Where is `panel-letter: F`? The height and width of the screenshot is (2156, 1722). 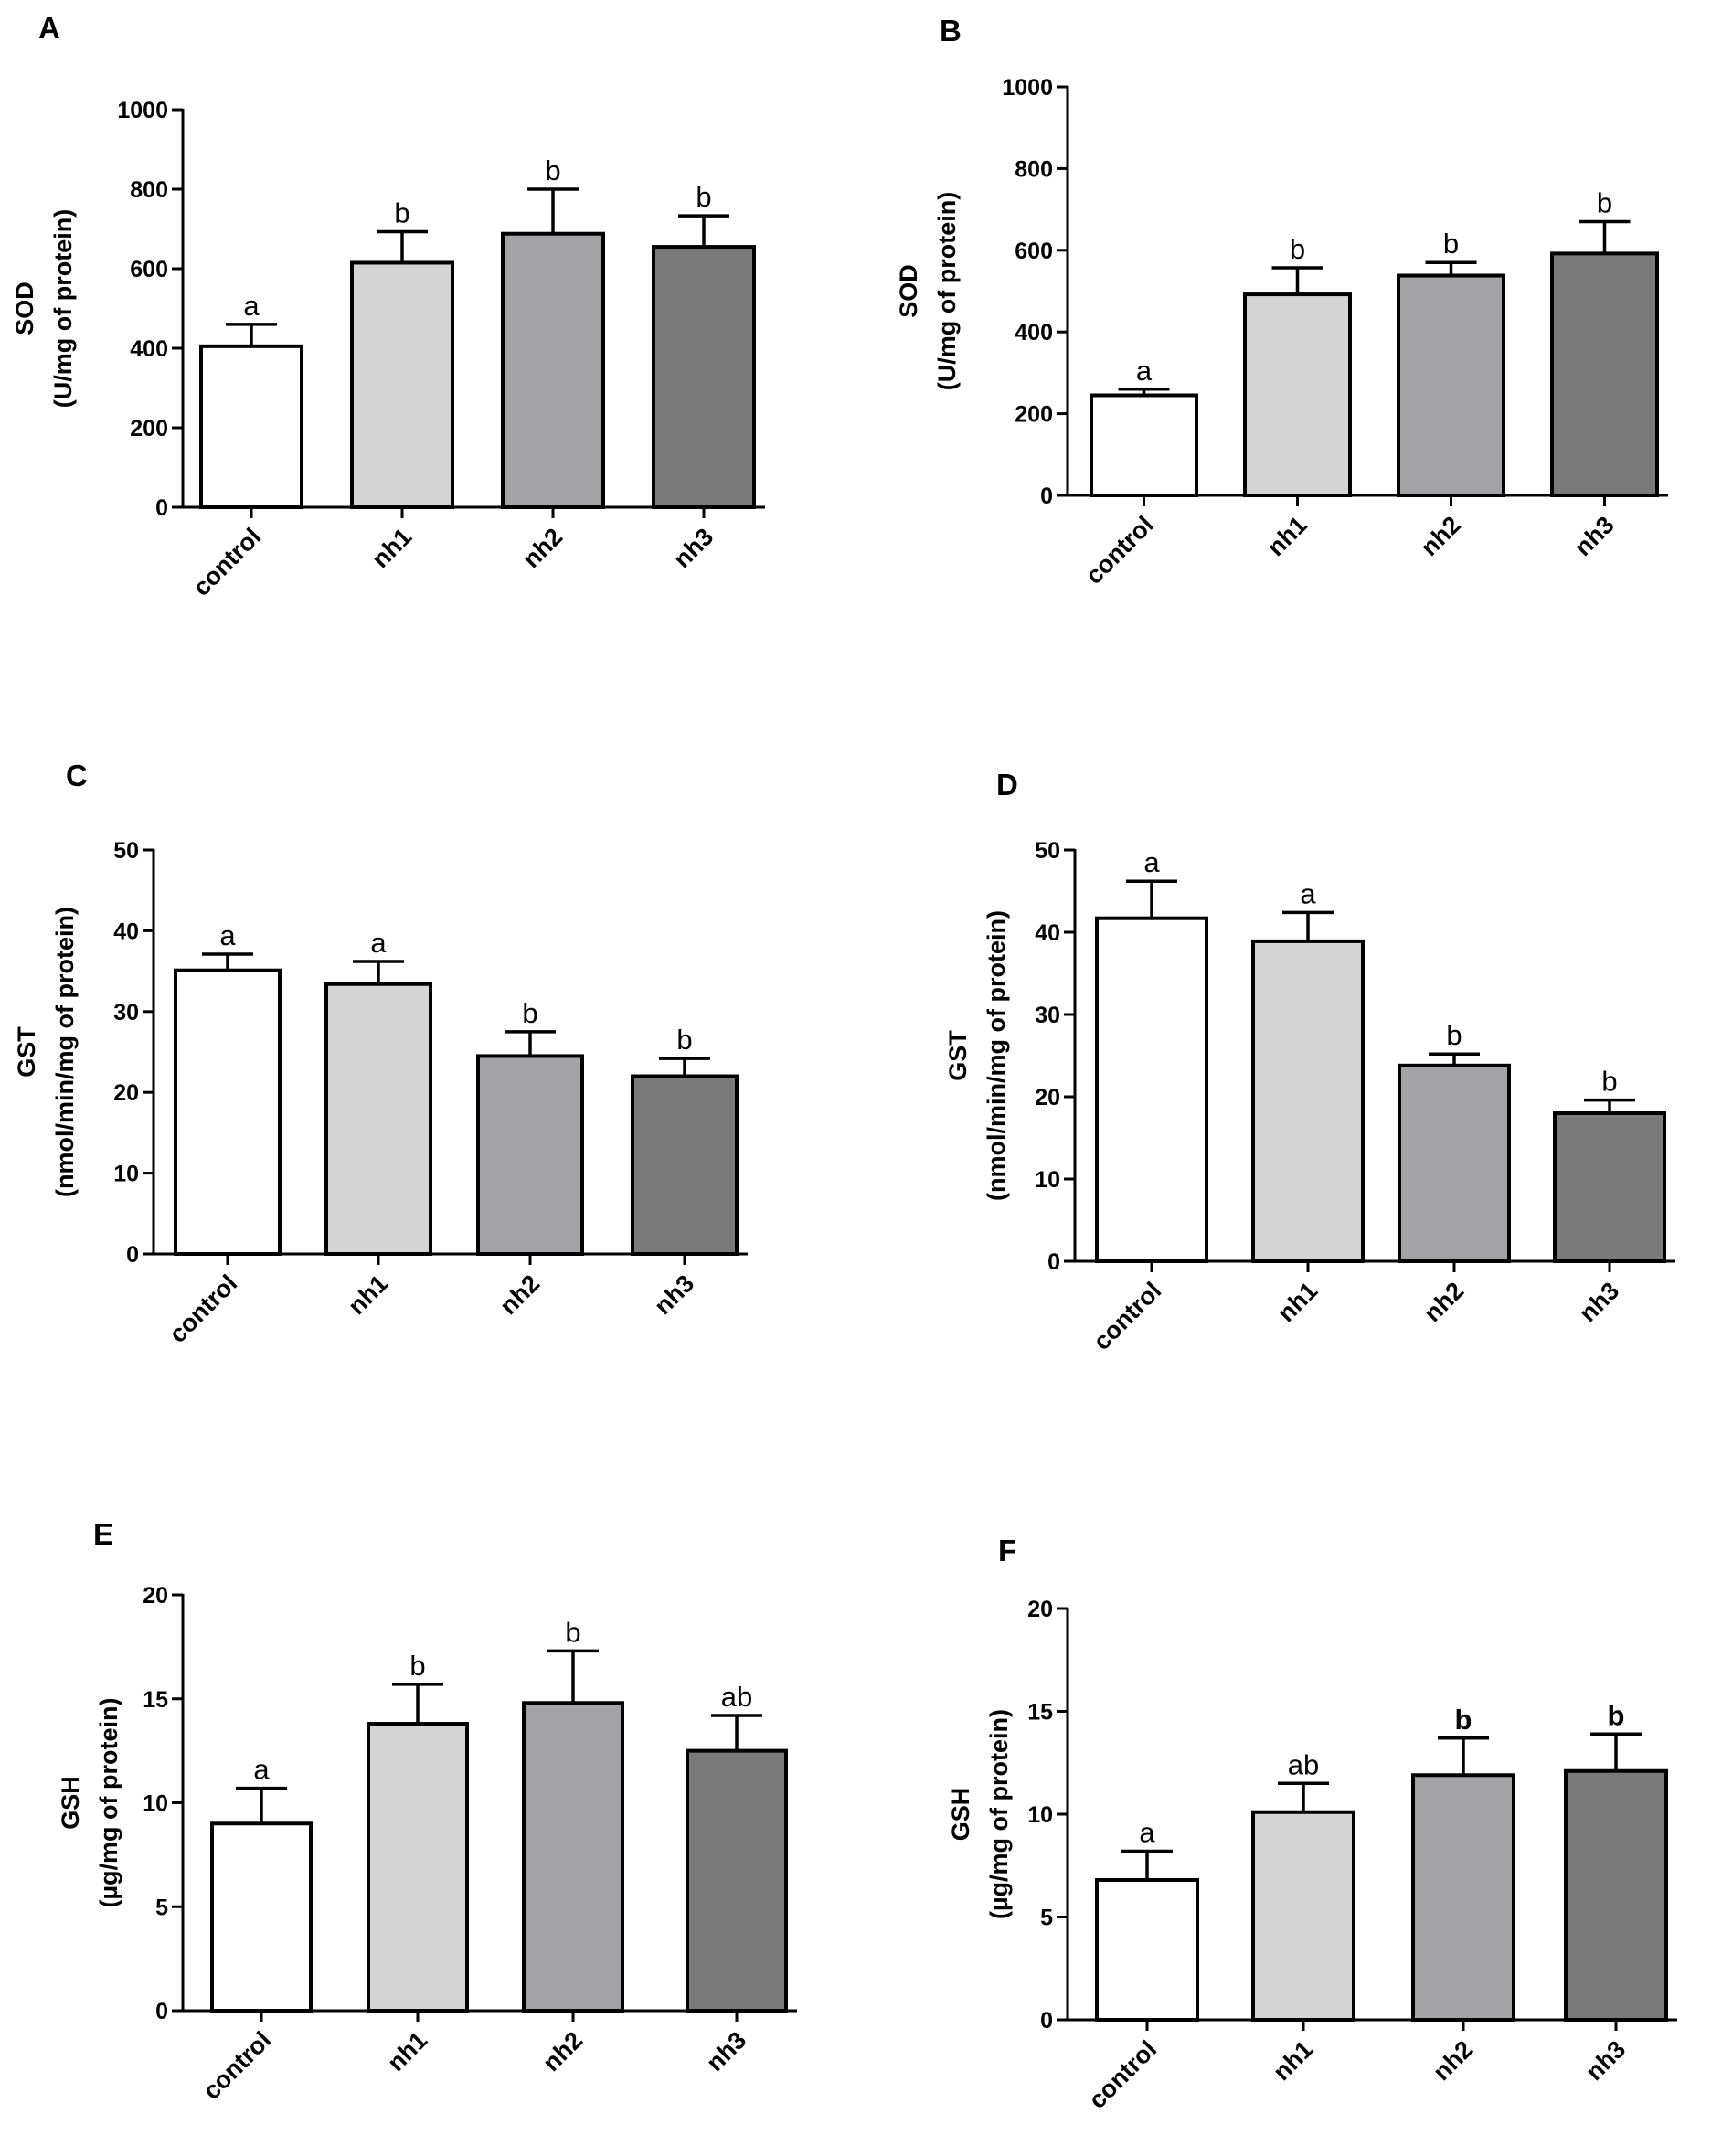
panel-letter: F is located at coordinates (1007, 1550).